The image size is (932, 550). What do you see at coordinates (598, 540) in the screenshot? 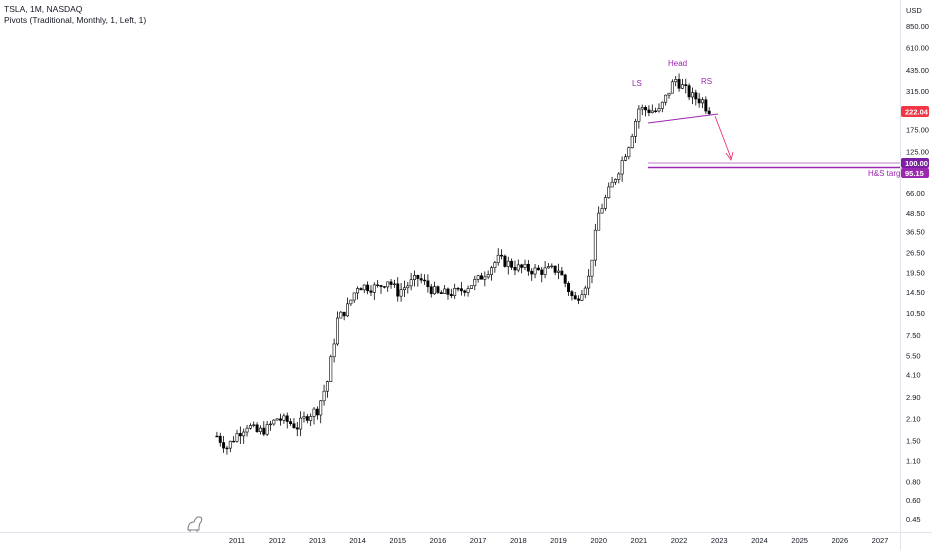
I see `x-tick-label: 2020` at bounding box center [598, 540].